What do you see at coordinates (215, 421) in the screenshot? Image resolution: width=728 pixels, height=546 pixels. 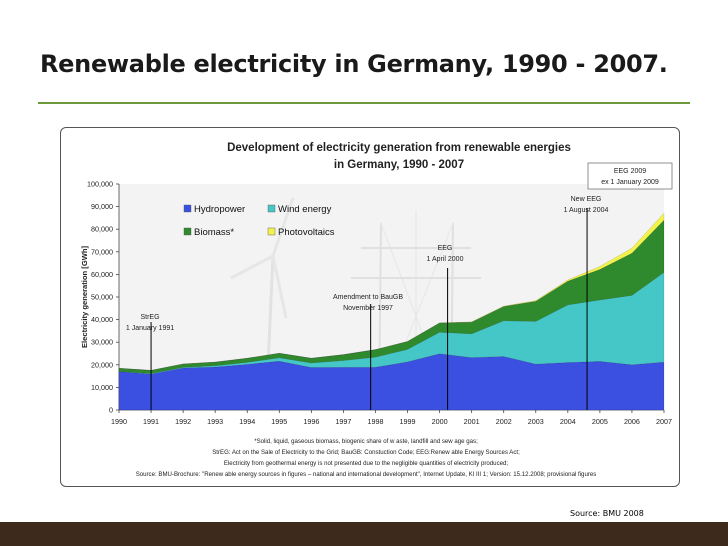 I see `x-tick-label: 1993` at bounding box center [215, 421].